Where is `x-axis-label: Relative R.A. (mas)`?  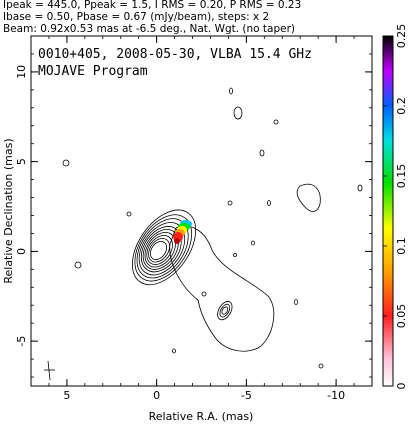
x-axis-label: Relative R.A. (mas) is located at coordinates (201, 416).